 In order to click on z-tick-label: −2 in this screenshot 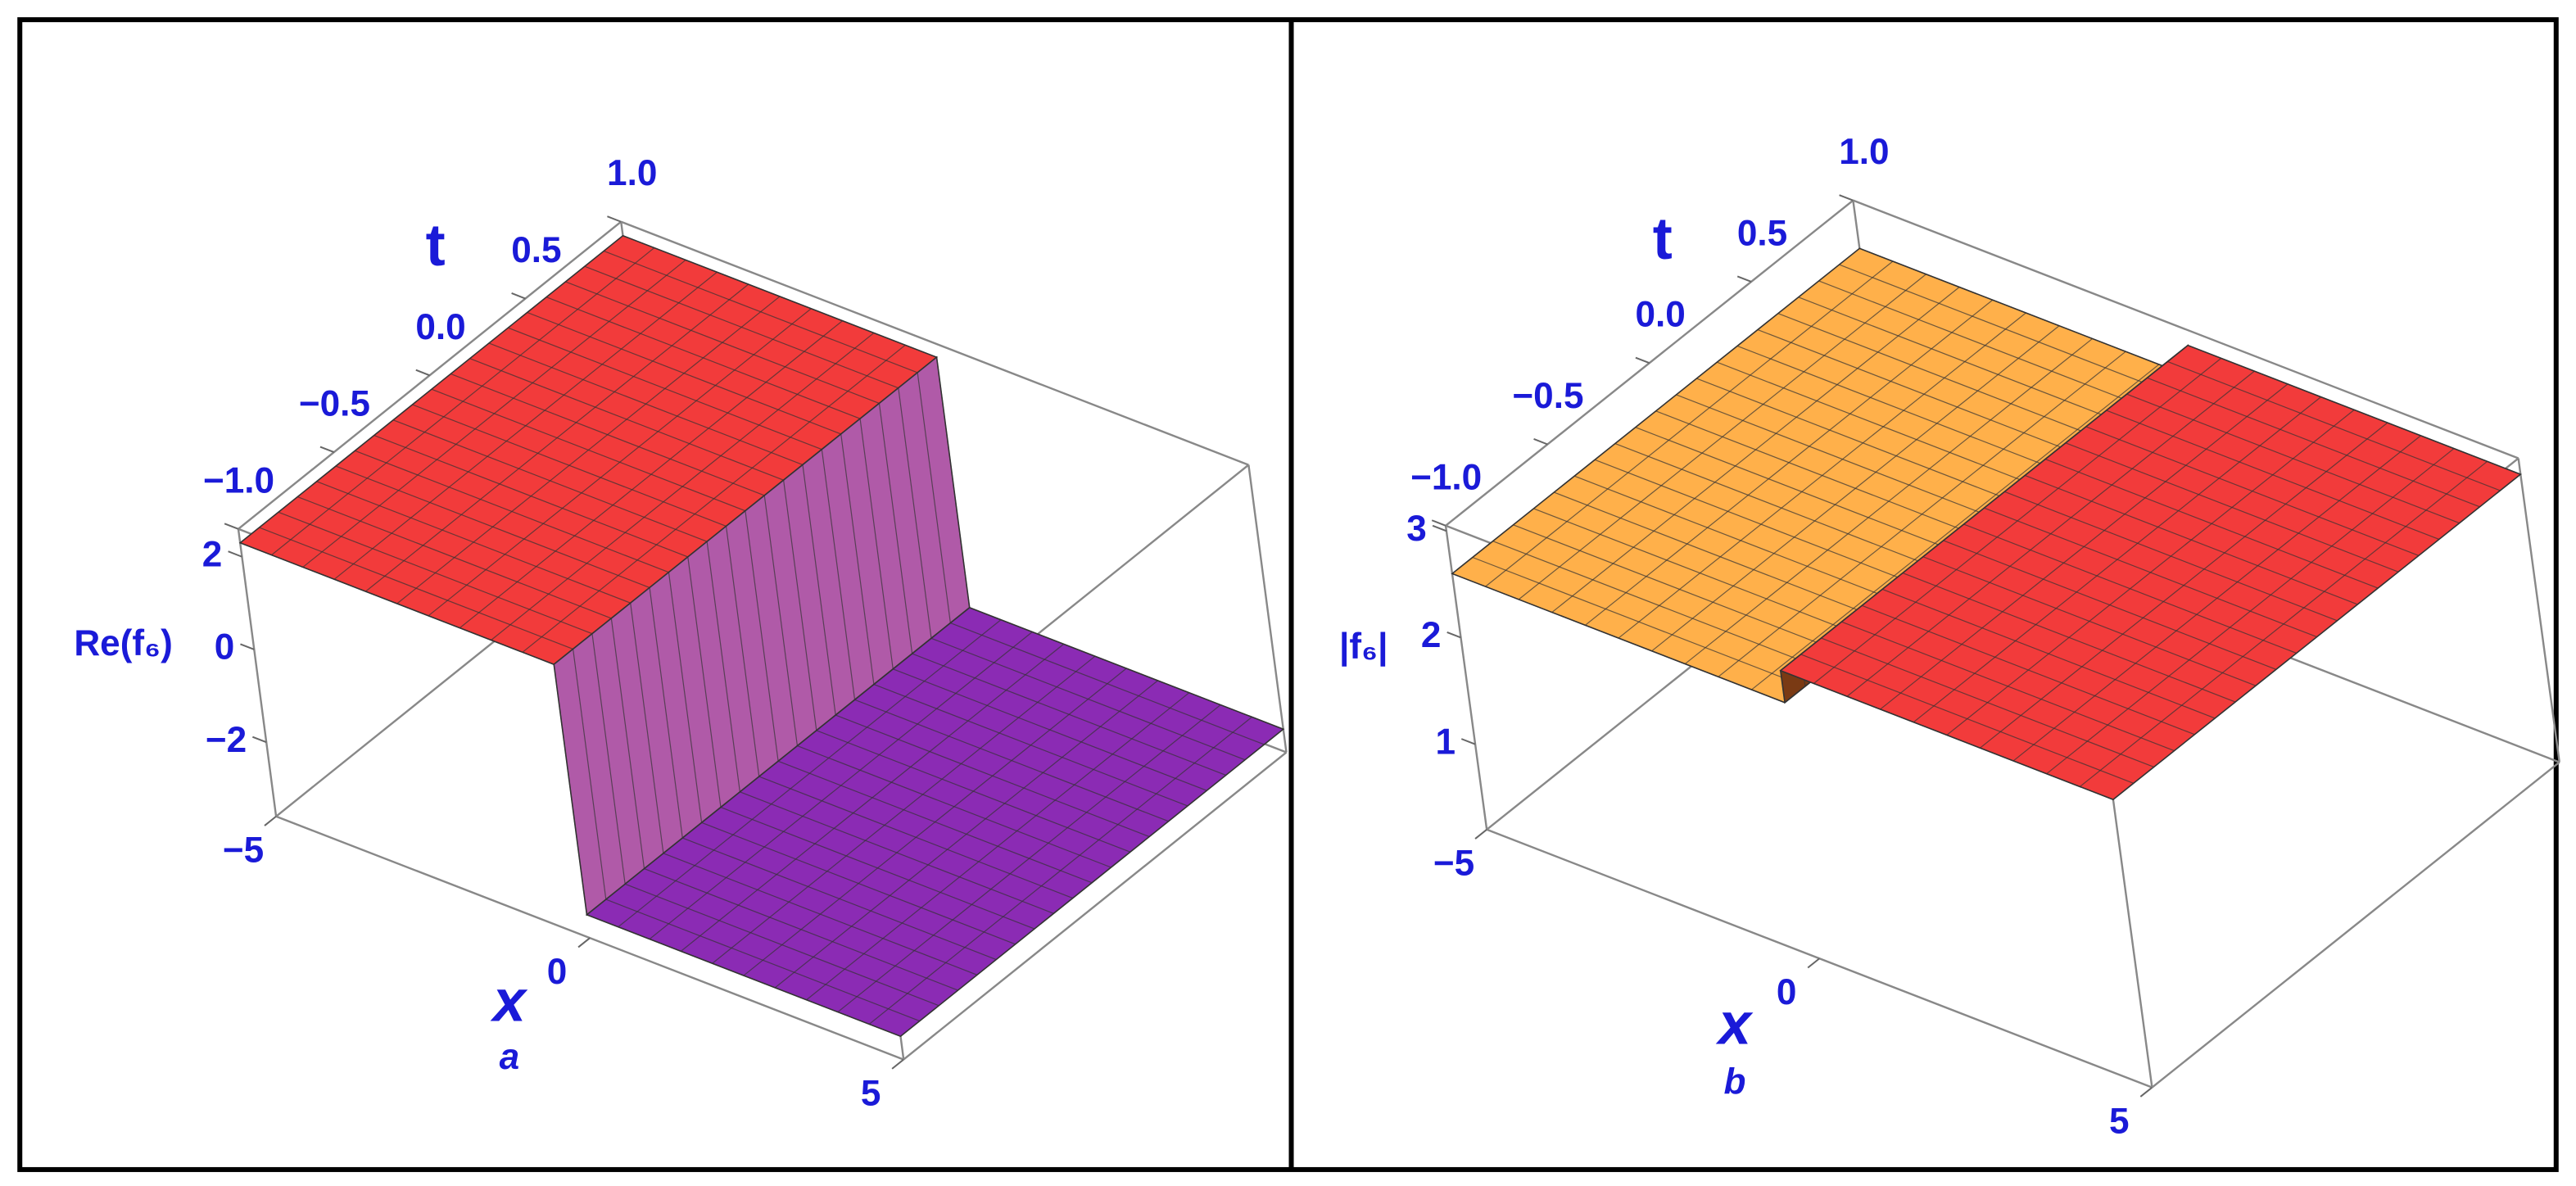, I will do `click(226, 740)`.